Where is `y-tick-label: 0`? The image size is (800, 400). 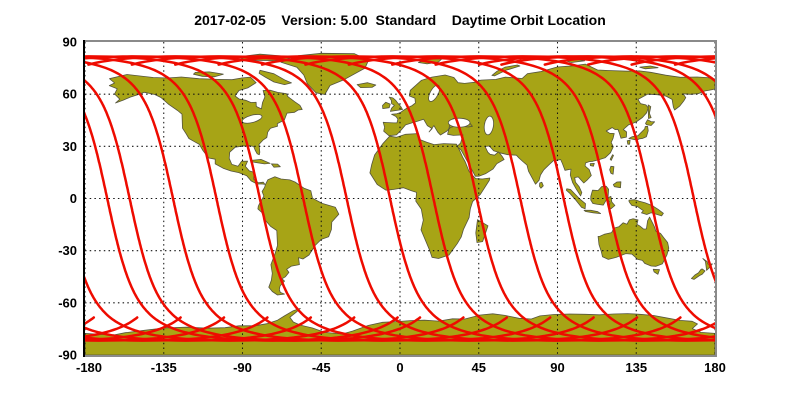
y-tick-label: 0 is located at coordinates (73, 198).